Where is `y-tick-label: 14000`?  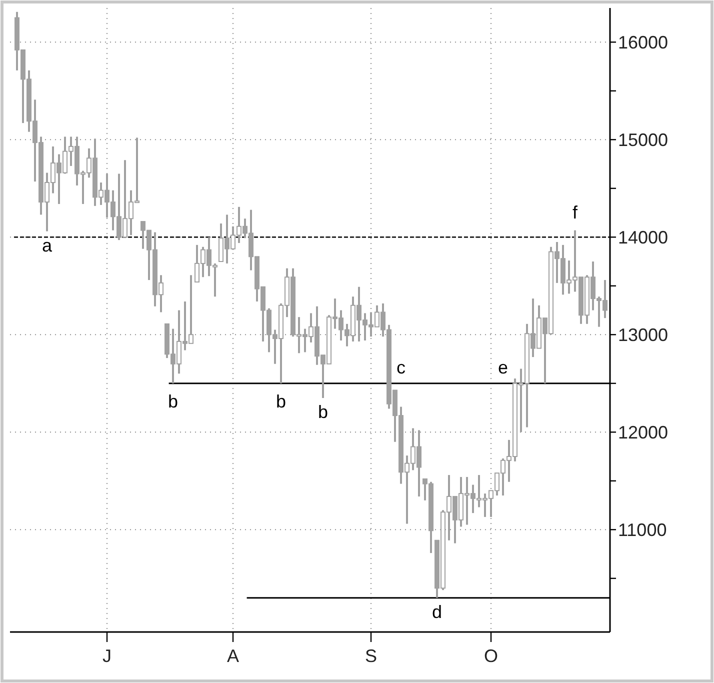
y-tick-label: 14000 is located at coordinates (643, 237).